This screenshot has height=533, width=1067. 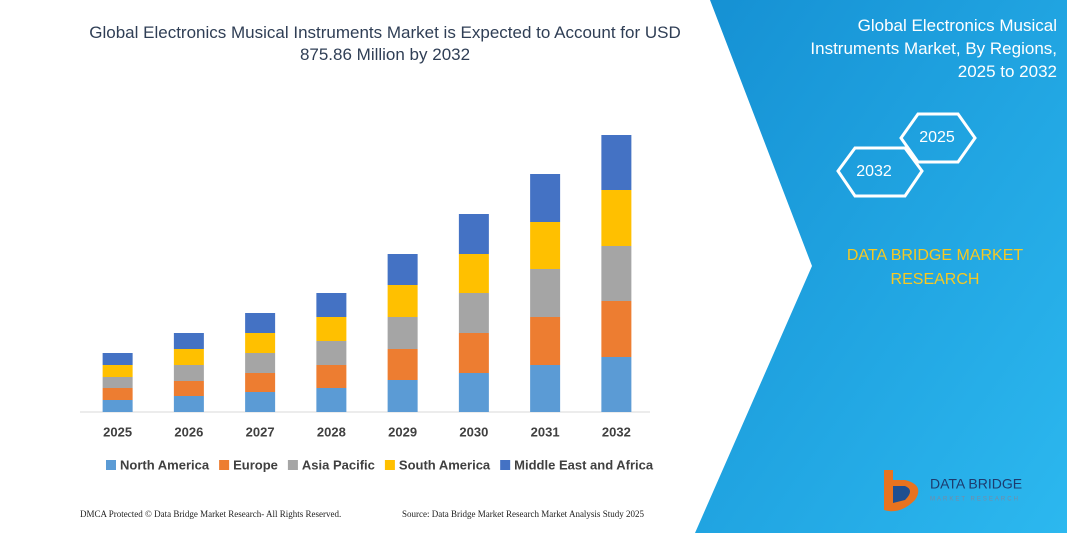 I want to click on x-tick-label: 2027, so click(x=260, y=431).